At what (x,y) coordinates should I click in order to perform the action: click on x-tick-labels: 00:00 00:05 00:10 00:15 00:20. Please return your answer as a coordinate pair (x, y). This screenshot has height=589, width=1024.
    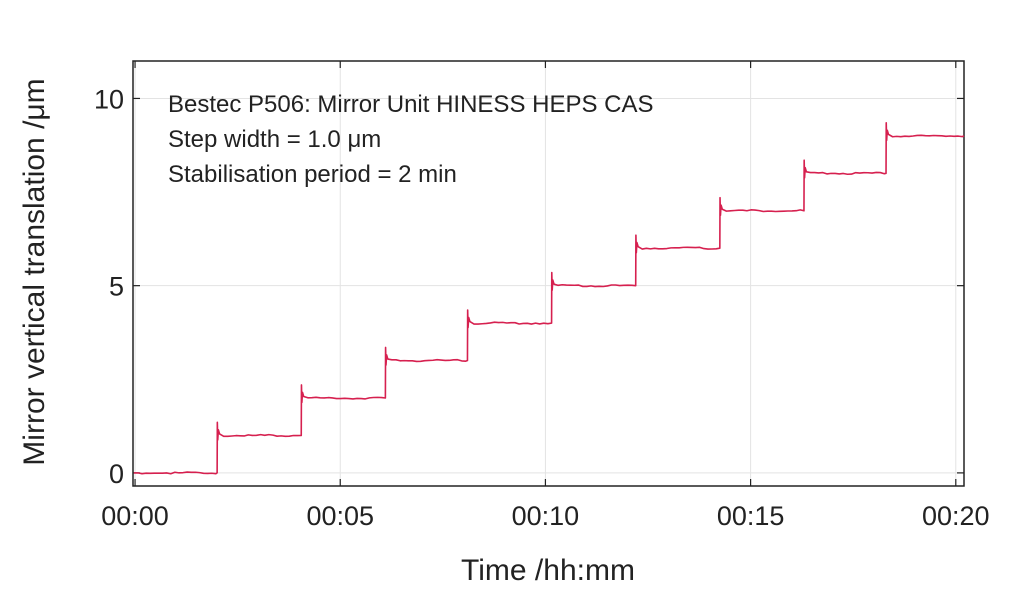
    Looking at the image, I should click on (545, 516).